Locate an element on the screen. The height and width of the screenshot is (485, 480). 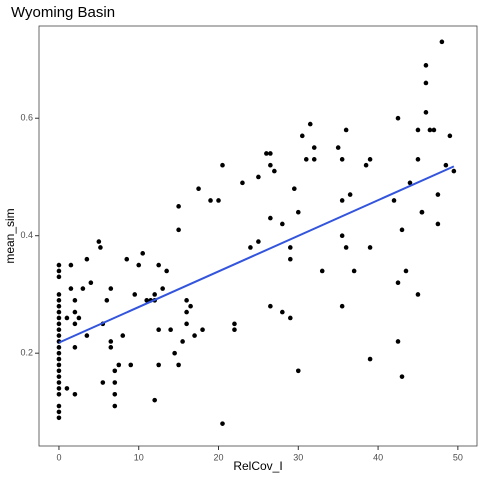
y-tick-label: 0.2 is located at coordinates (26, 353).